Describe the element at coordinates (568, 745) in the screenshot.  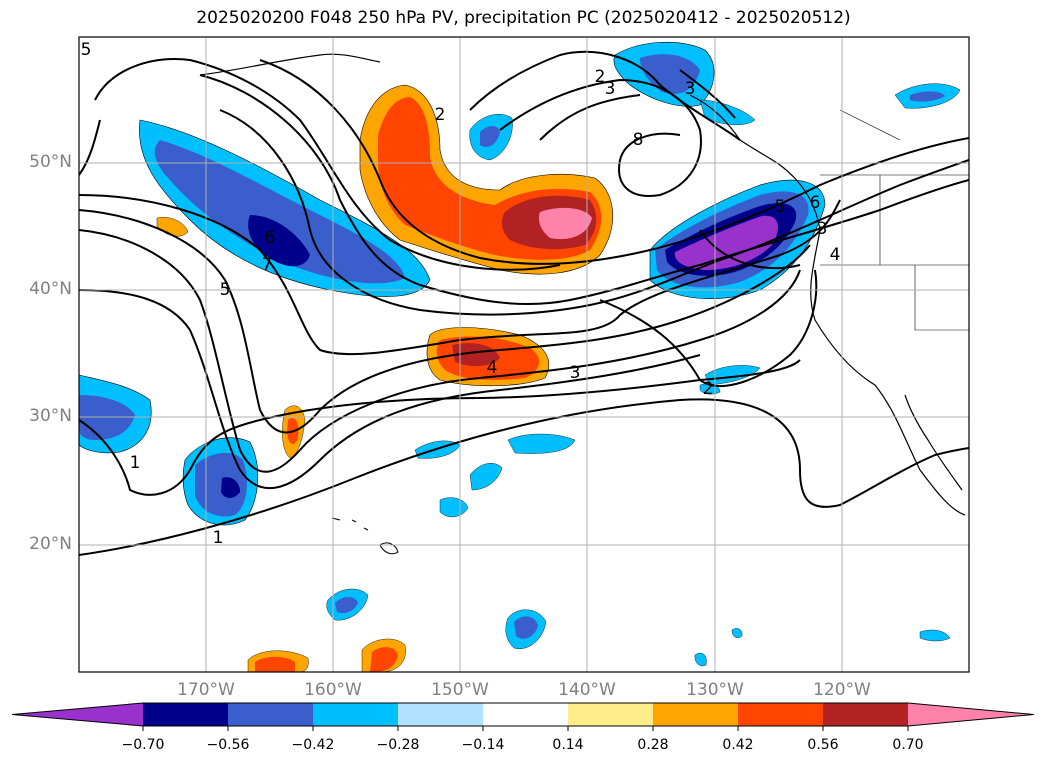
I see `colorbar-tick-label: 0.14` at that location.